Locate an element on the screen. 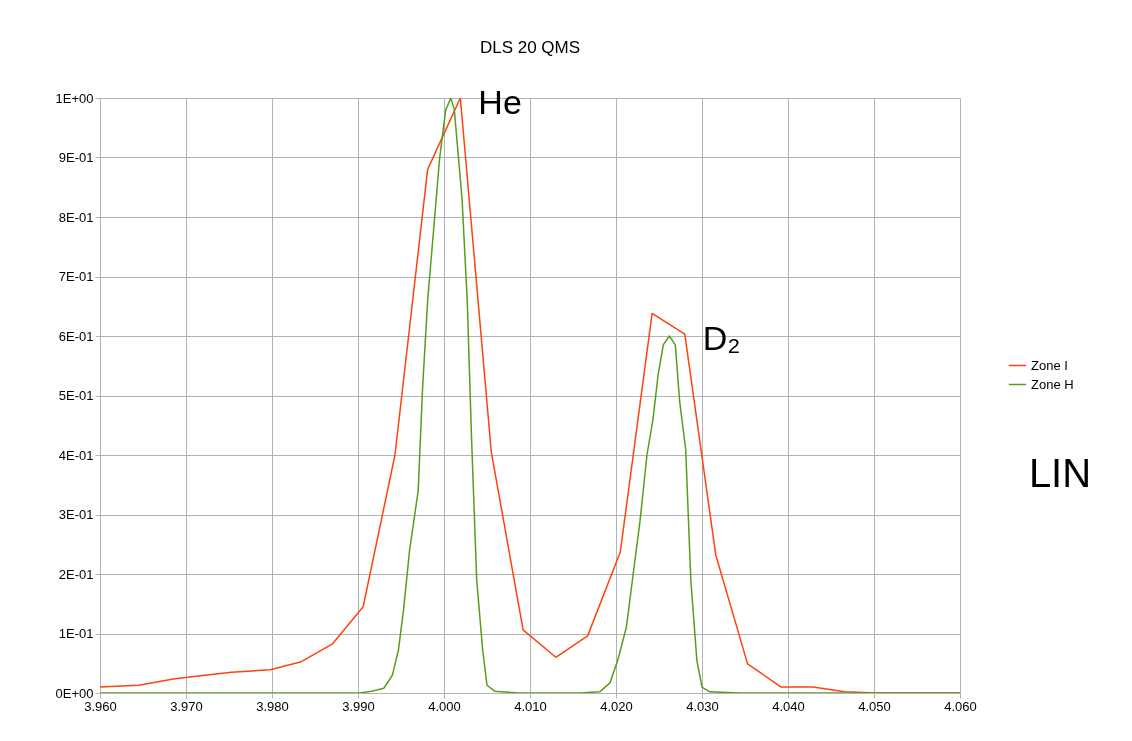 The height and width of the screenshot is (741, 1132). y-tick-label: 2E-01 is located at coordinates (76, 574).